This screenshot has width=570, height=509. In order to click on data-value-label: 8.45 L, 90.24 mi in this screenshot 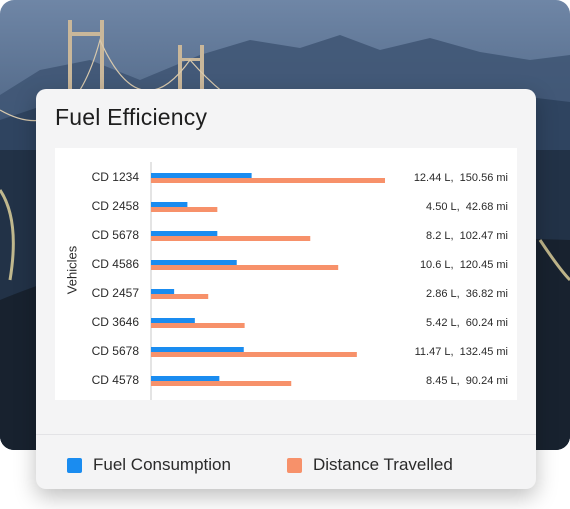, I will do `click(467, 381)`.